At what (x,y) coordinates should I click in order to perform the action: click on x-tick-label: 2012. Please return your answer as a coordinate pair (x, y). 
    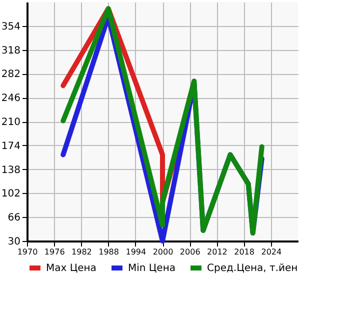
    Looking at the image, I should click on (217, 252).